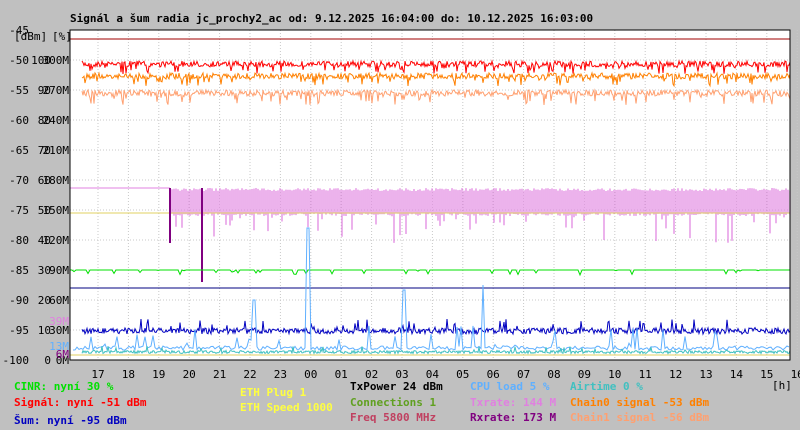  I want to click on x-tick-label: 17, so click(97, 374).